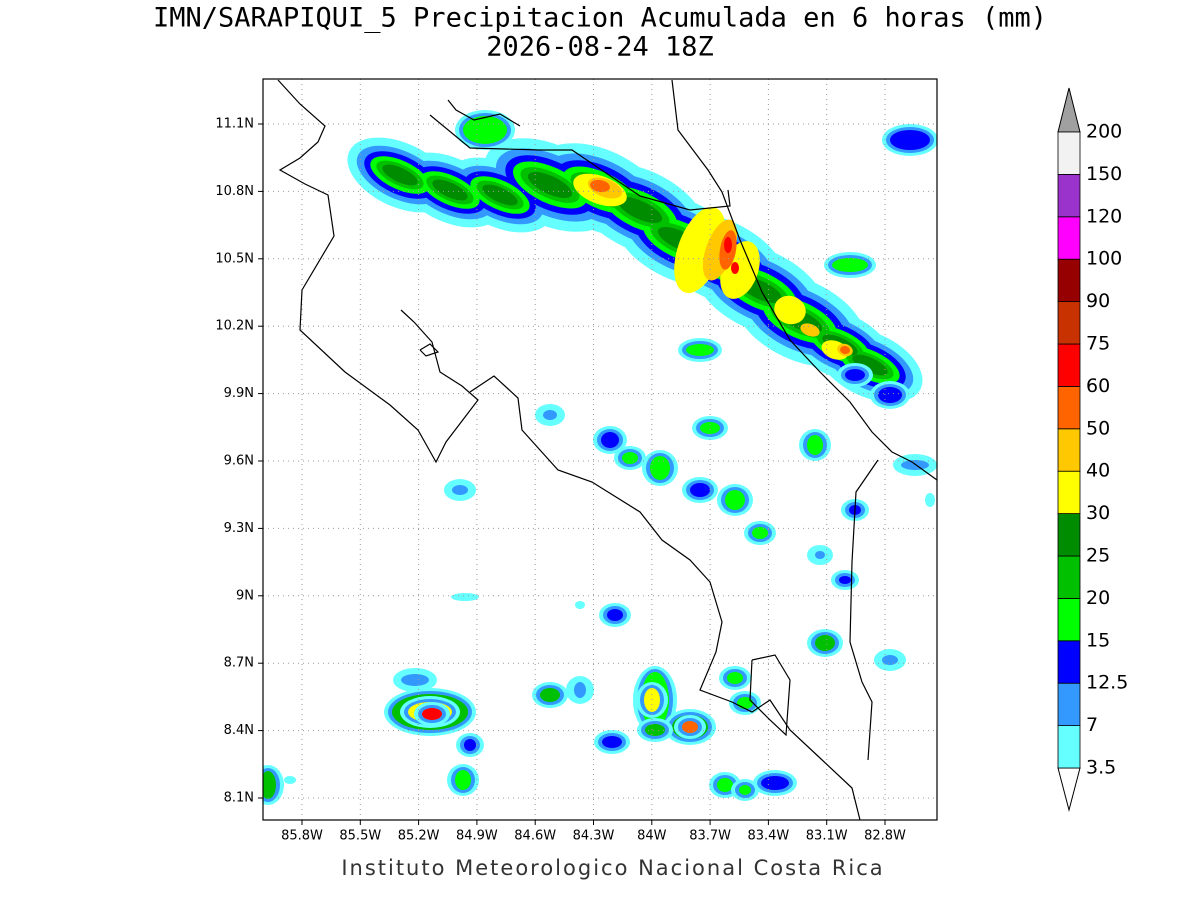 This screenshot has height=900, width=1200. I want to click on island, so click(429, 350).